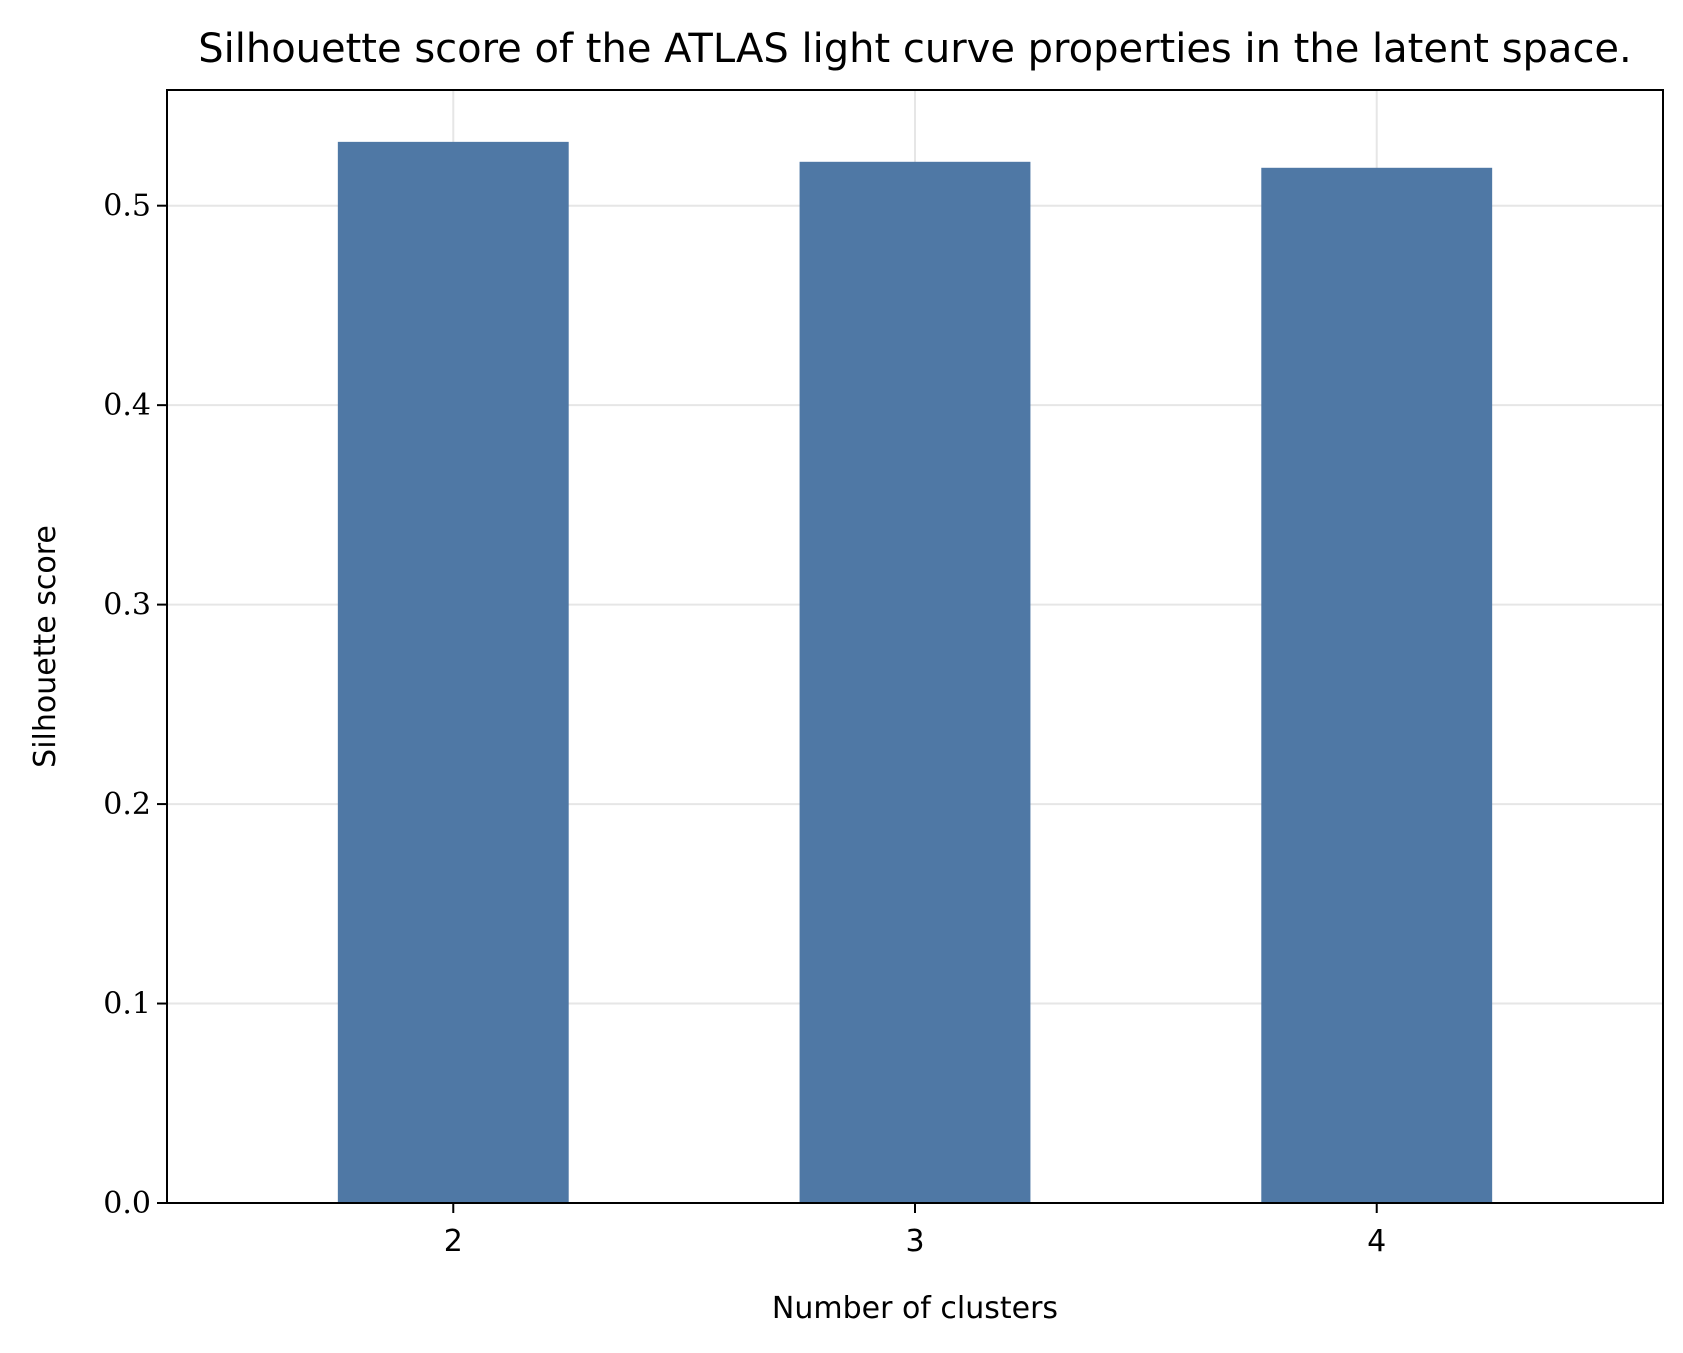 This screenshot has width=1683, height=1353. Describe the element at coordinates (127, 1203) in the screenshot. I see `y-tick-label: 0.0` at that location.